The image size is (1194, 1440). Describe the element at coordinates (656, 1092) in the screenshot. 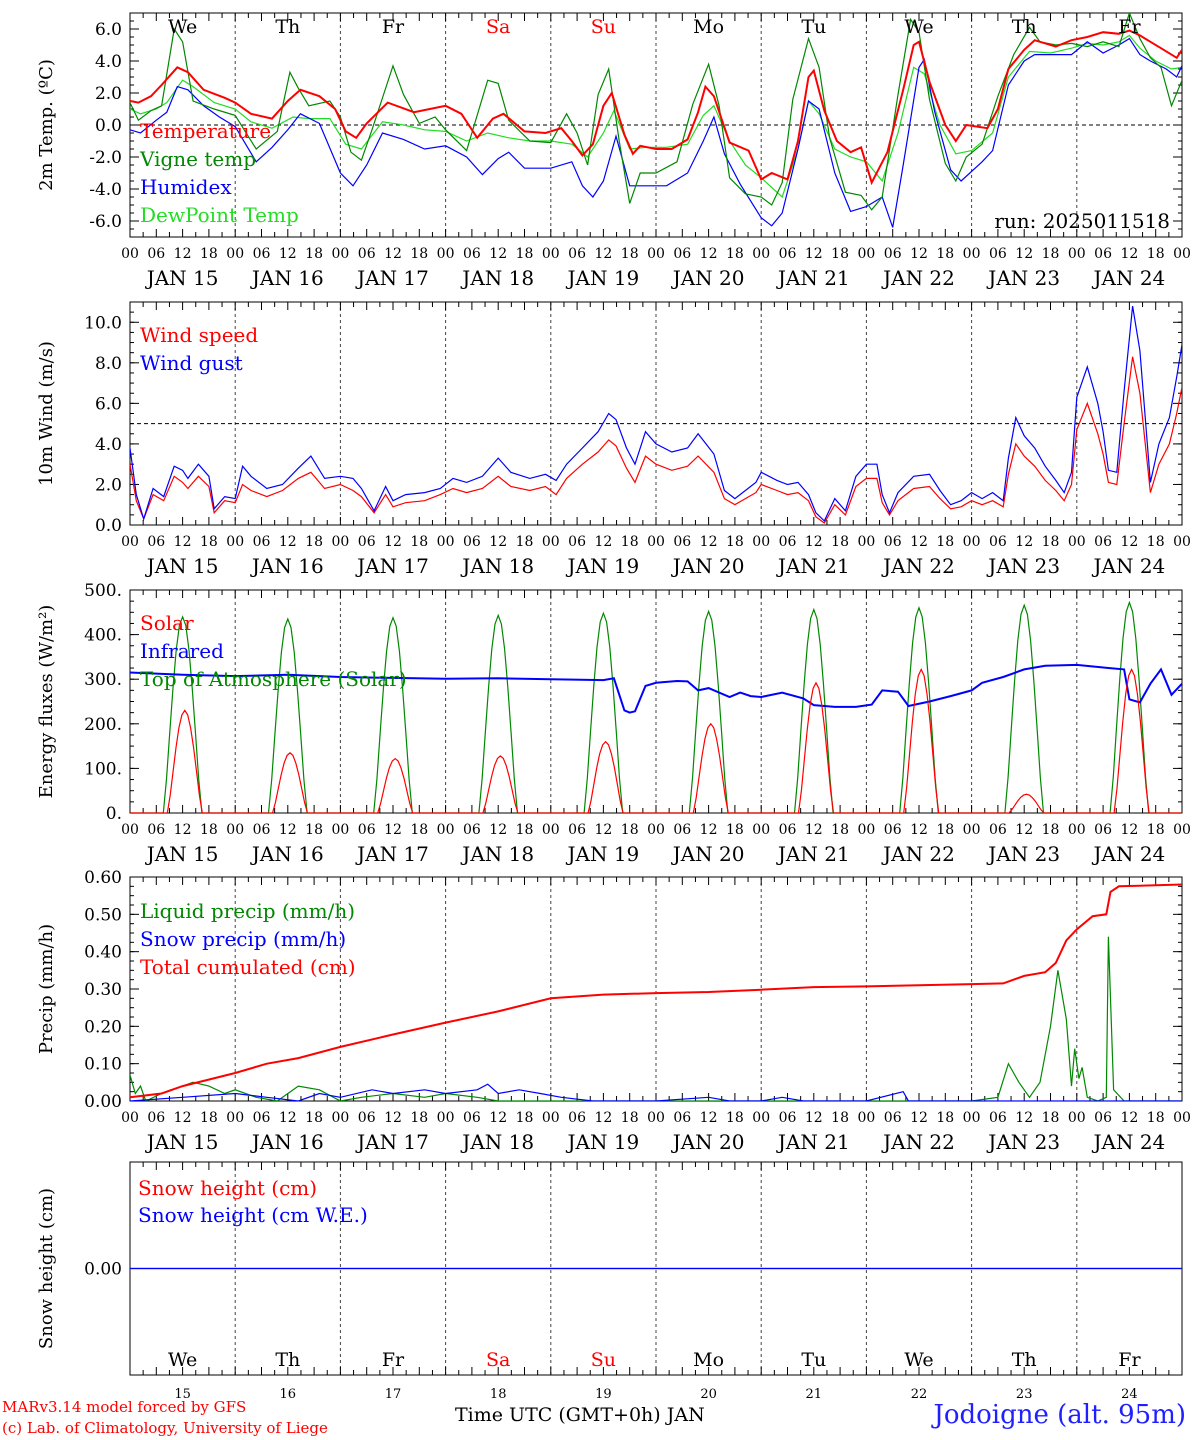

I see `series-line-snow-precip-mm-h` at that location.